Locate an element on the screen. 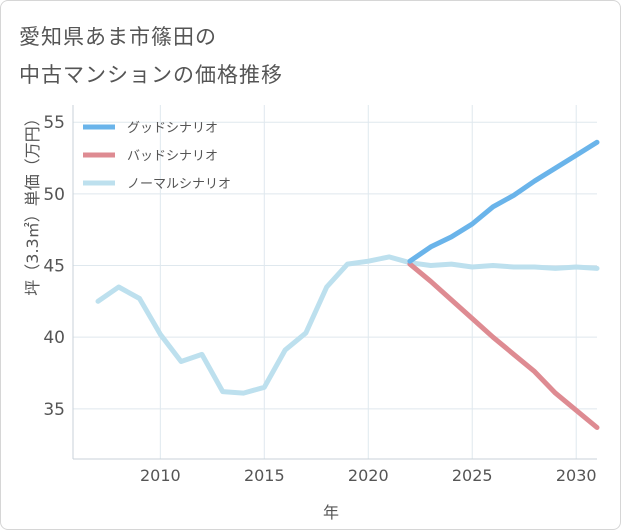 This screenshot has width=621, height=530. y-axis-label: 坪（3.3㎡）単価（万円） is located at coordinates (32, 203).